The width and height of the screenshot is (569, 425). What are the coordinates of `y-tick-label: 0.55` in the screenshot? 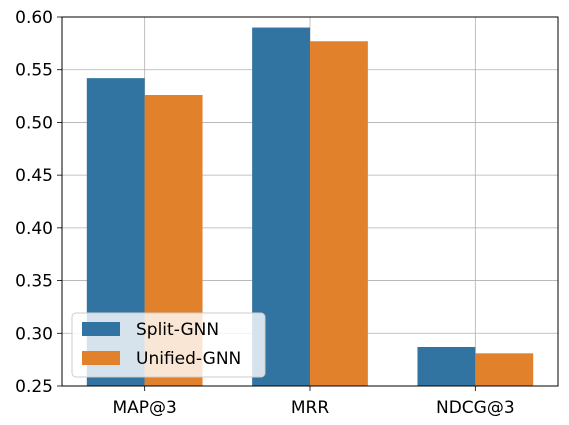 It's located at (34, 71).